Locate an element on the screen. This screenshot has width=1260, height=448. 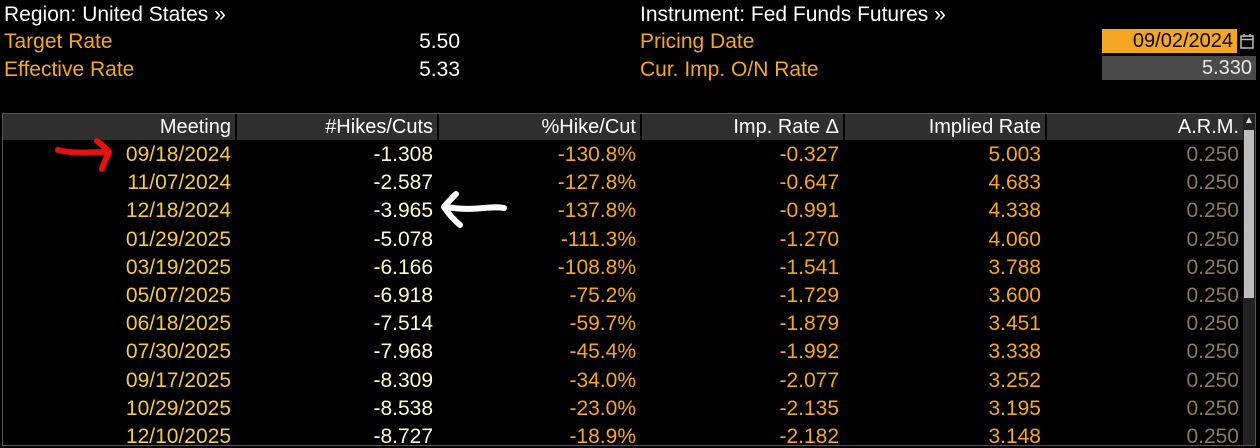
imp-rate-delta-value: -1.992 is located at coordinates (809, 352).